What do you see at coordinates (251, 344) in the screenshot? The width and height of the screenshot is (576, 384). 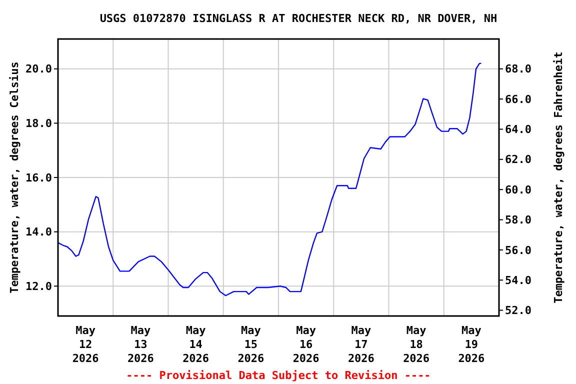 I see `x-tick-label: May 15 2026` at bounding box center [251, 344].